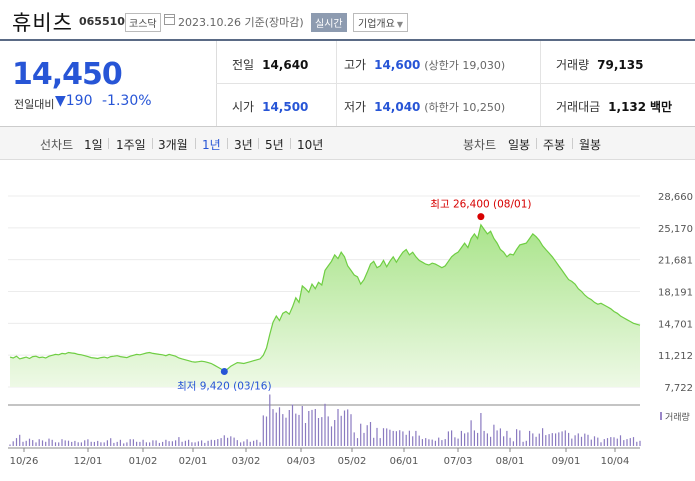 The width and height of the screenshot is (695, 481). I want to click on min-annotation: 최저 9,420 (03/16), so click(224, 387).